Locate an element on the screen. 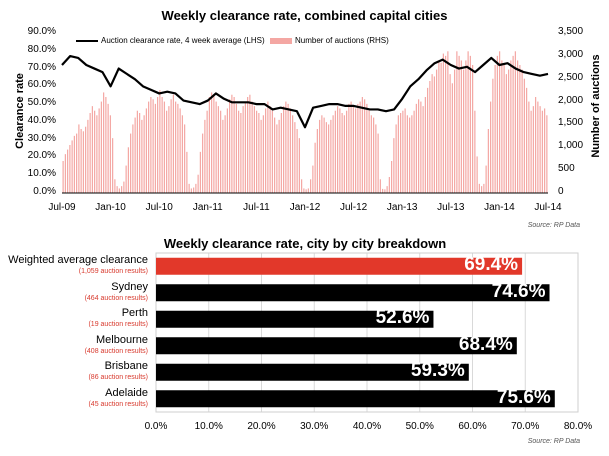  y-tick-label: 90.0% is located at coordinates (41, 31).